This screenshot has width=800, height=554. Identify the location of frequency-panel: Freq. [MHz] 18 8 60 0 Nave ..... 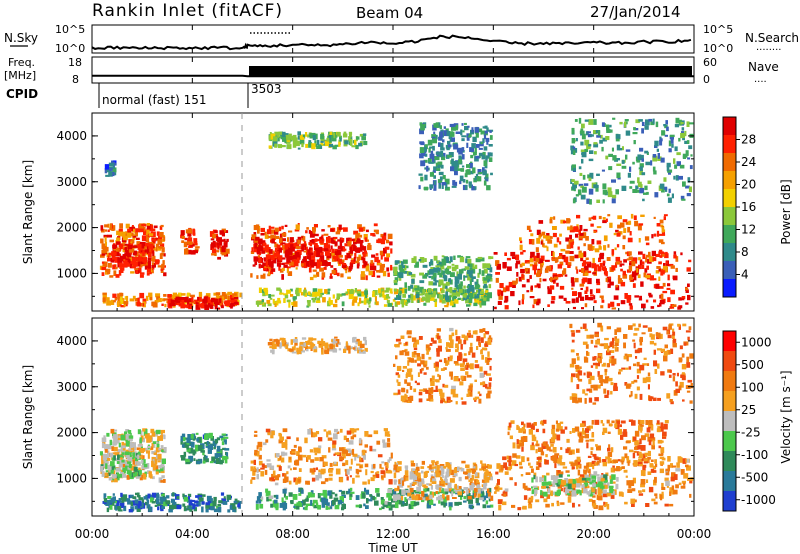
(391, 71).